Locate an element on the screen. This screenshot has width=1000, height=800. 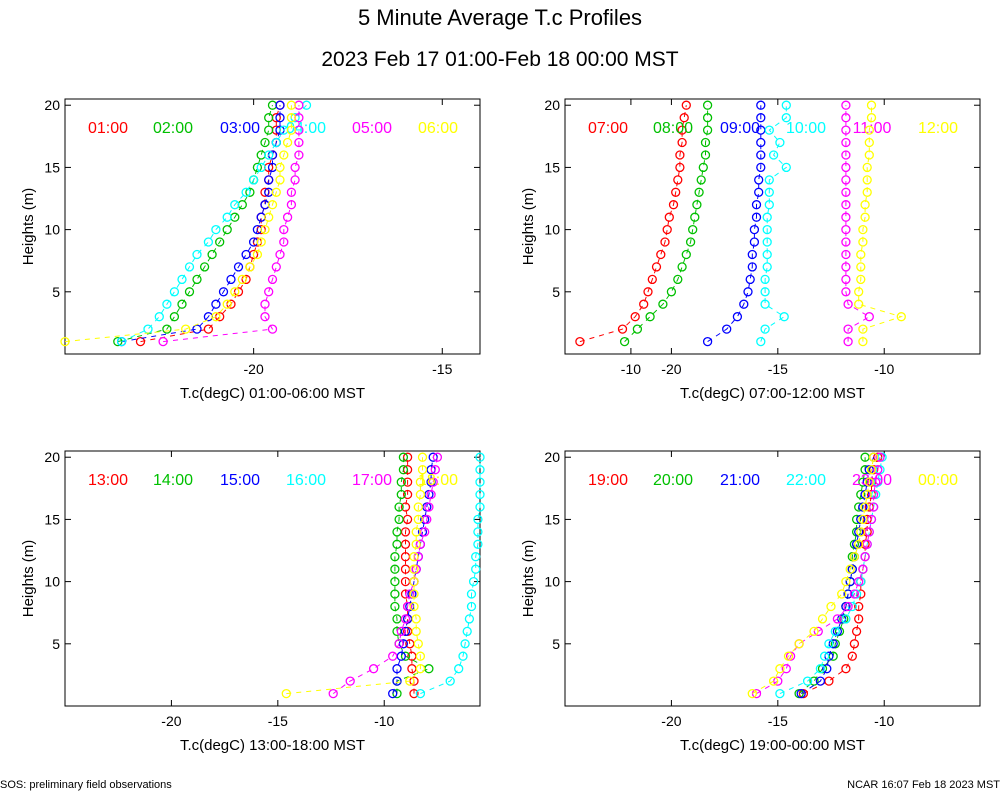
legend-label: 11:00 is located at coordinates (872, 128).